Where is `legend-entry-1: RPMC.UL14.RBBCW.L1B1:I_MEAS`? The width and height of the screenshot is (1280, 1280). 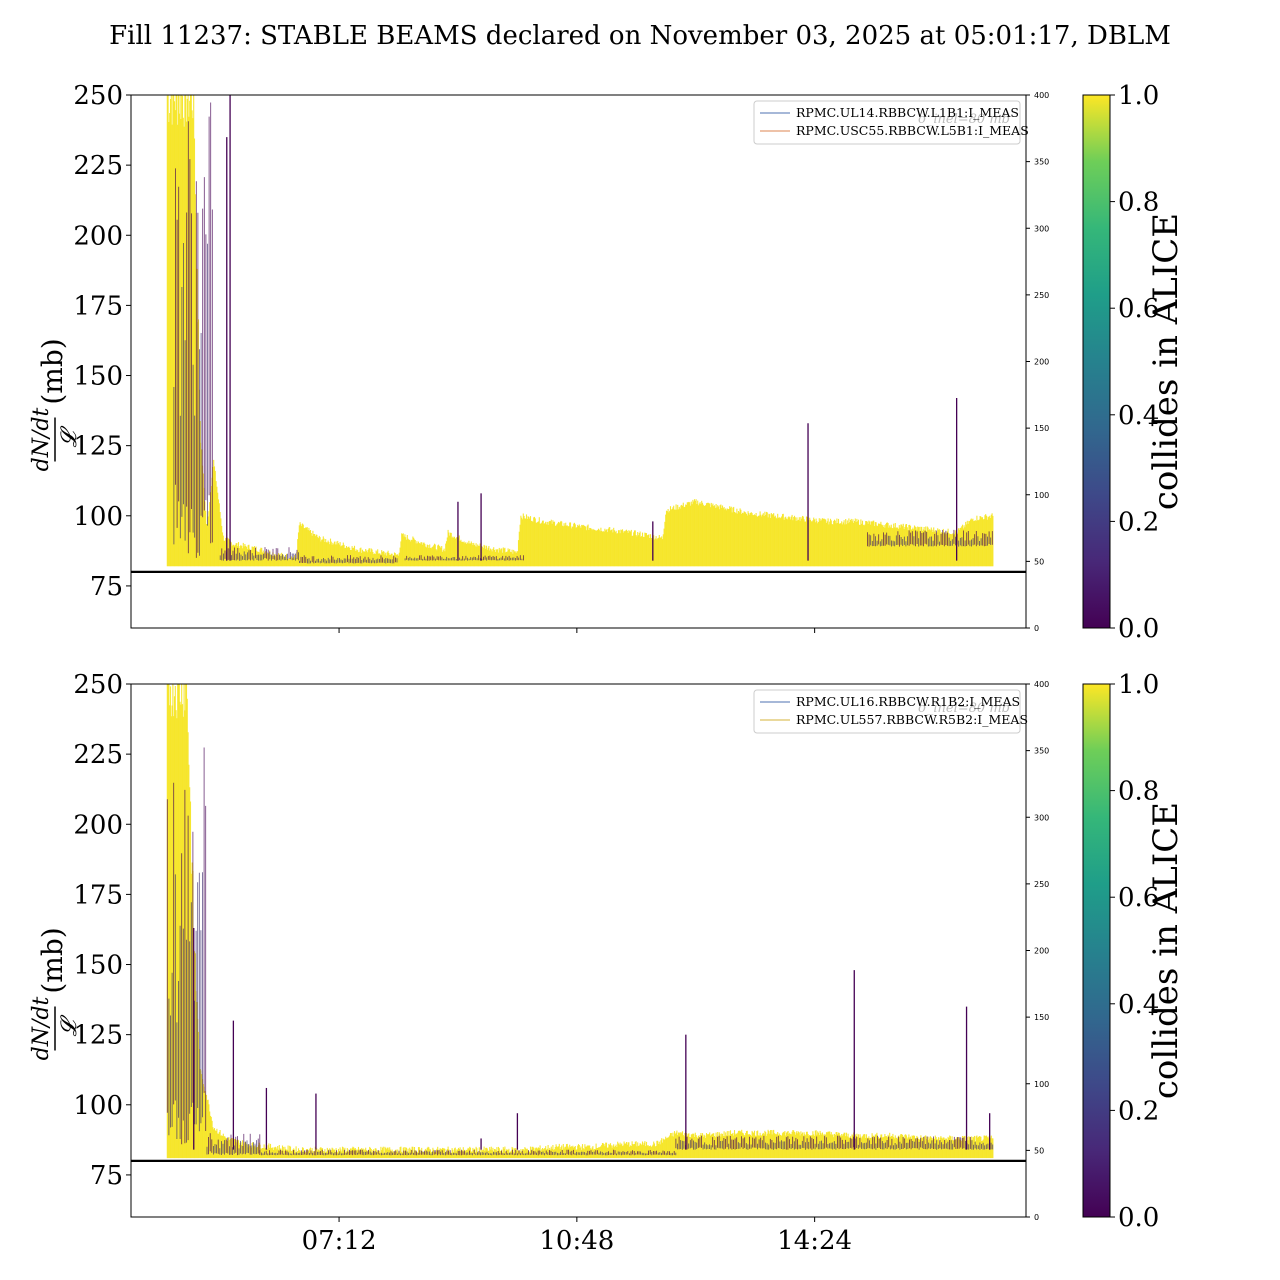
legend-entry-1: RPMC.UL14.RBBCW.L1B1:I_MEAS is located at coordinates (907, 112).